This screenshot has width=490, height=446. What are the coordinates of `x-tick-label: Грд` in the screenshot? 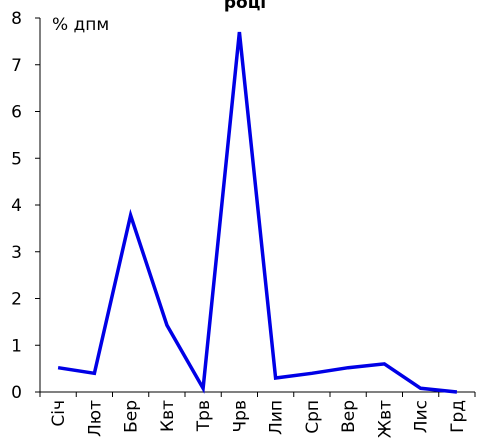 It's located at (458, 416).